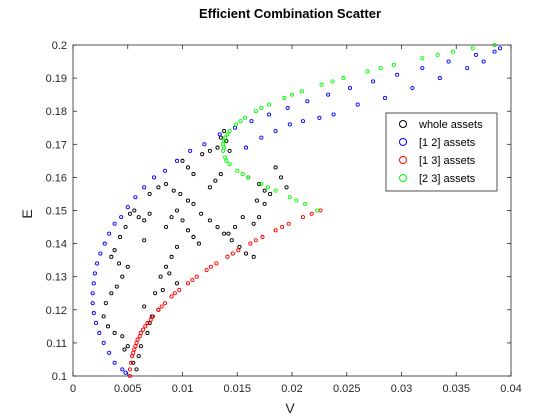 This screenshot has height=420, width=560. What do you see at coordinates (291, 389) in the screenshot?
I see `x-tick-label: 0.02` at bounding box center [291, 389].